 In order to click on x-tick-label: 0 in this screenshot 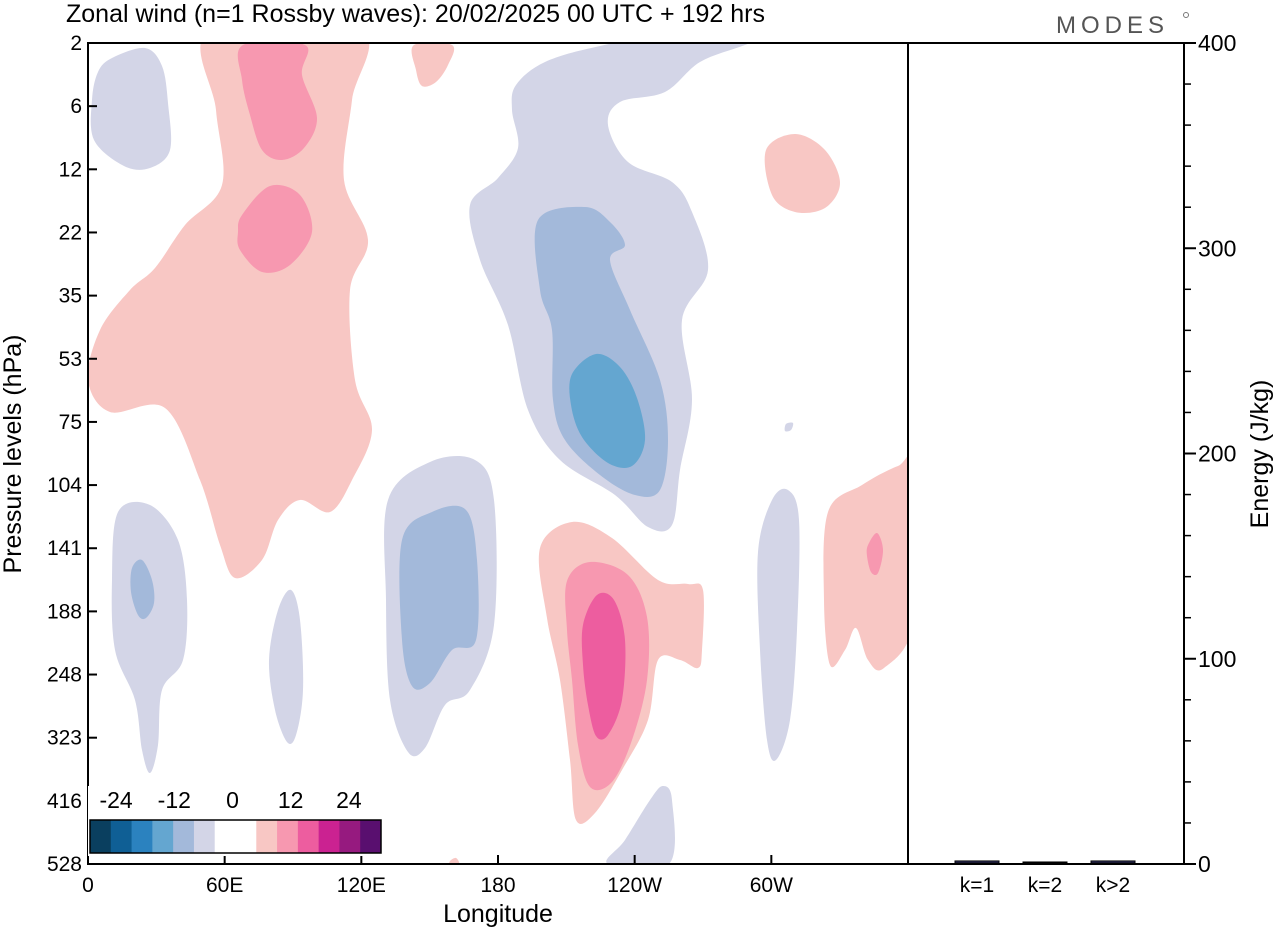, I will do `click(88, 885)`.